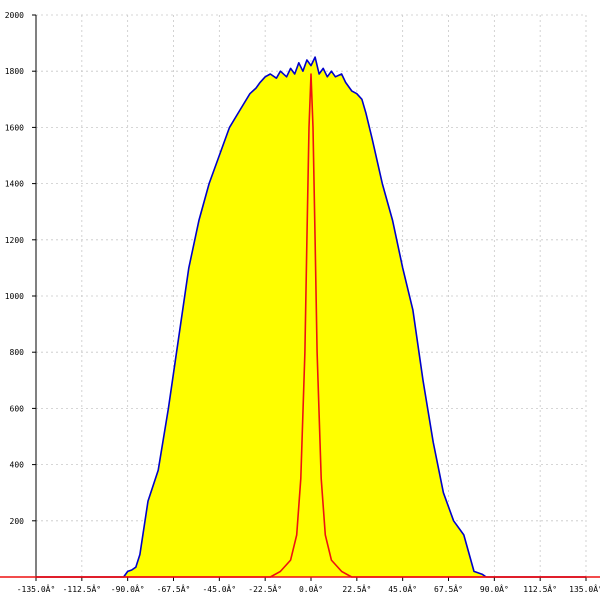  Describe the element at coordinates (540, 588) in the screenshot. I see `x-tick-label: 112.5Â°` at that location.